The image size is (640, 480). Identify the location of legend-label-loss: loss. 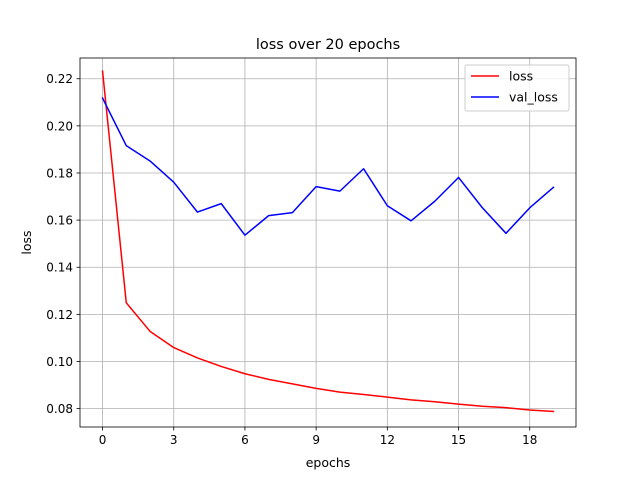
(521, 76).